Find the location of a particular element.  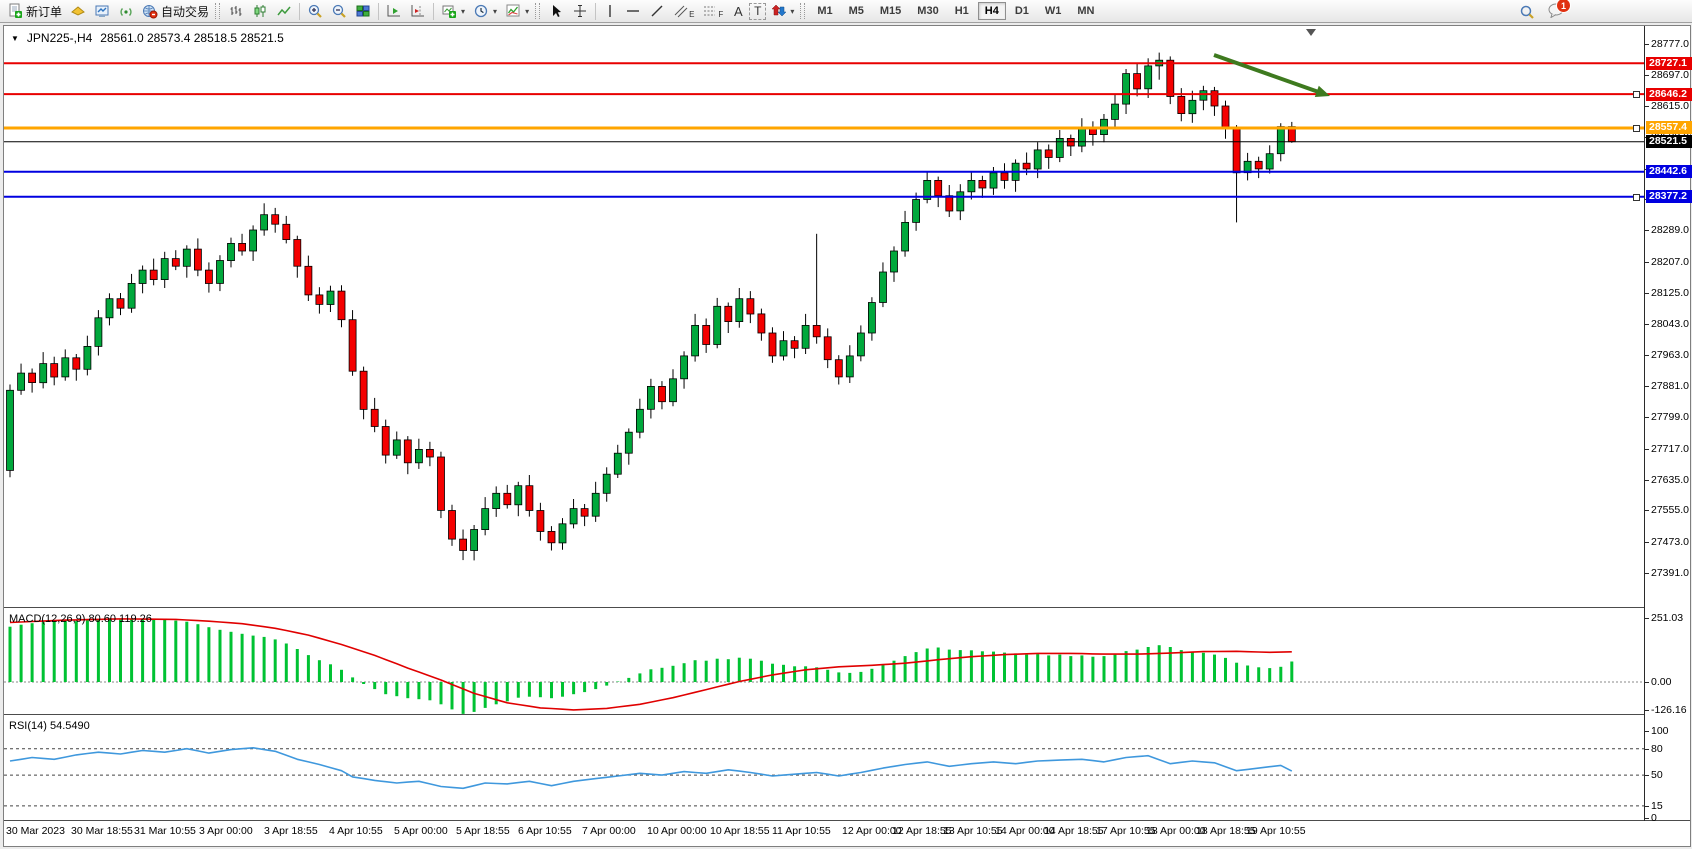

timeframe-button-m1: M1 is located at coordinates (825, 11).